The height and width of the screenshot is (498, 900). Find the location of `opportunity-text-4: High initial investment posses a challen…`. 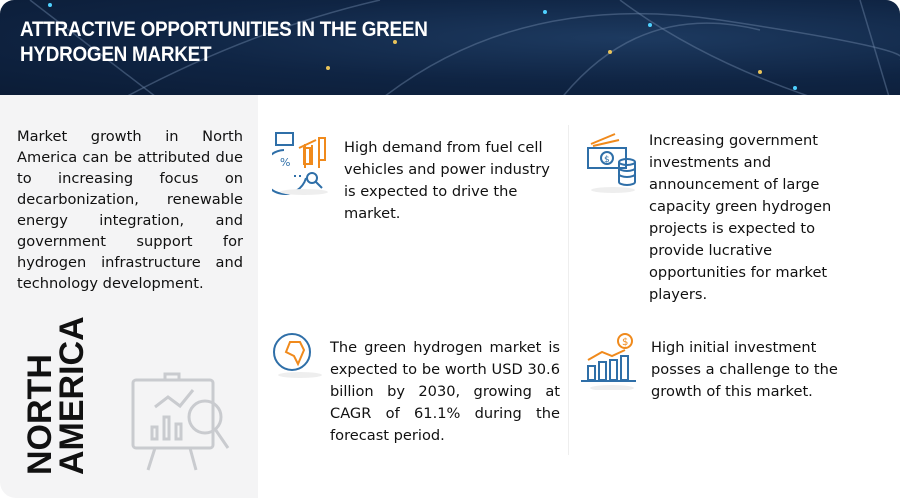

opportunity-text-4: High initial investment posses a challen… is located at coordinates (744, 369).